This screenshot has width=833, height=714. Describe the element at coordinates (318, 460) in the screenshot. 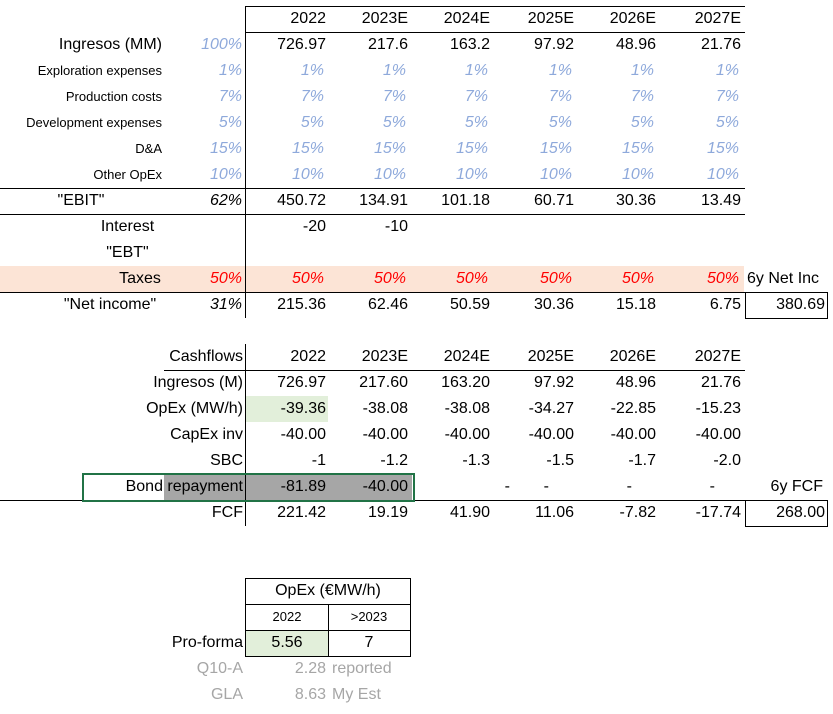

I see `cell: -1` at that location.